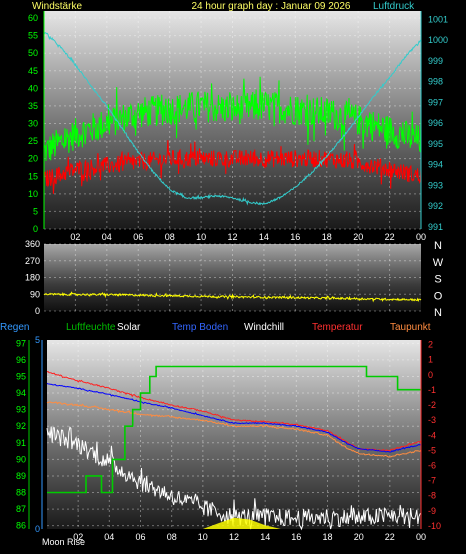 Image resolution: width=466 pixels, height=554 pixels. What do you see at coordinates (21, 410) in the screenshot?
I see `left-tick-label: 93` at bounding box center [21, 410].